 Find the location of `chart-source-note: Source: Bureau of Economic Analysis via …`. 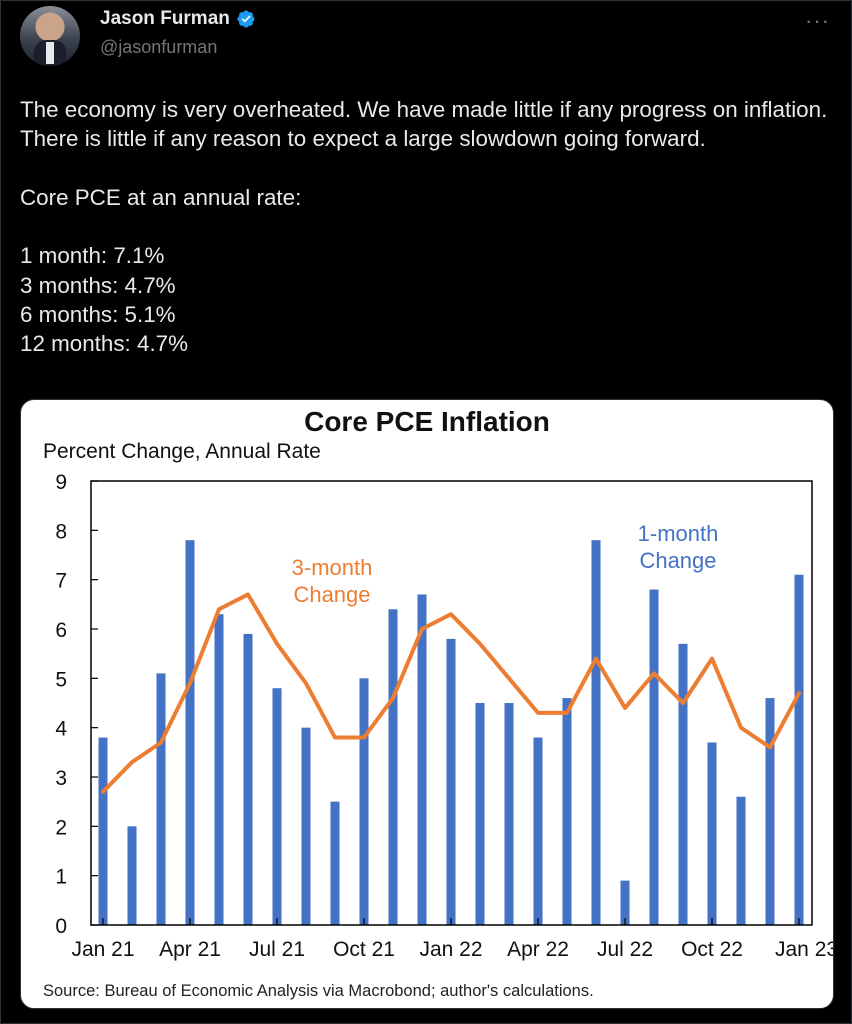

chart-source-note: Source: Bureau of Economic Analysis via … is located at coordinates (318, 991).